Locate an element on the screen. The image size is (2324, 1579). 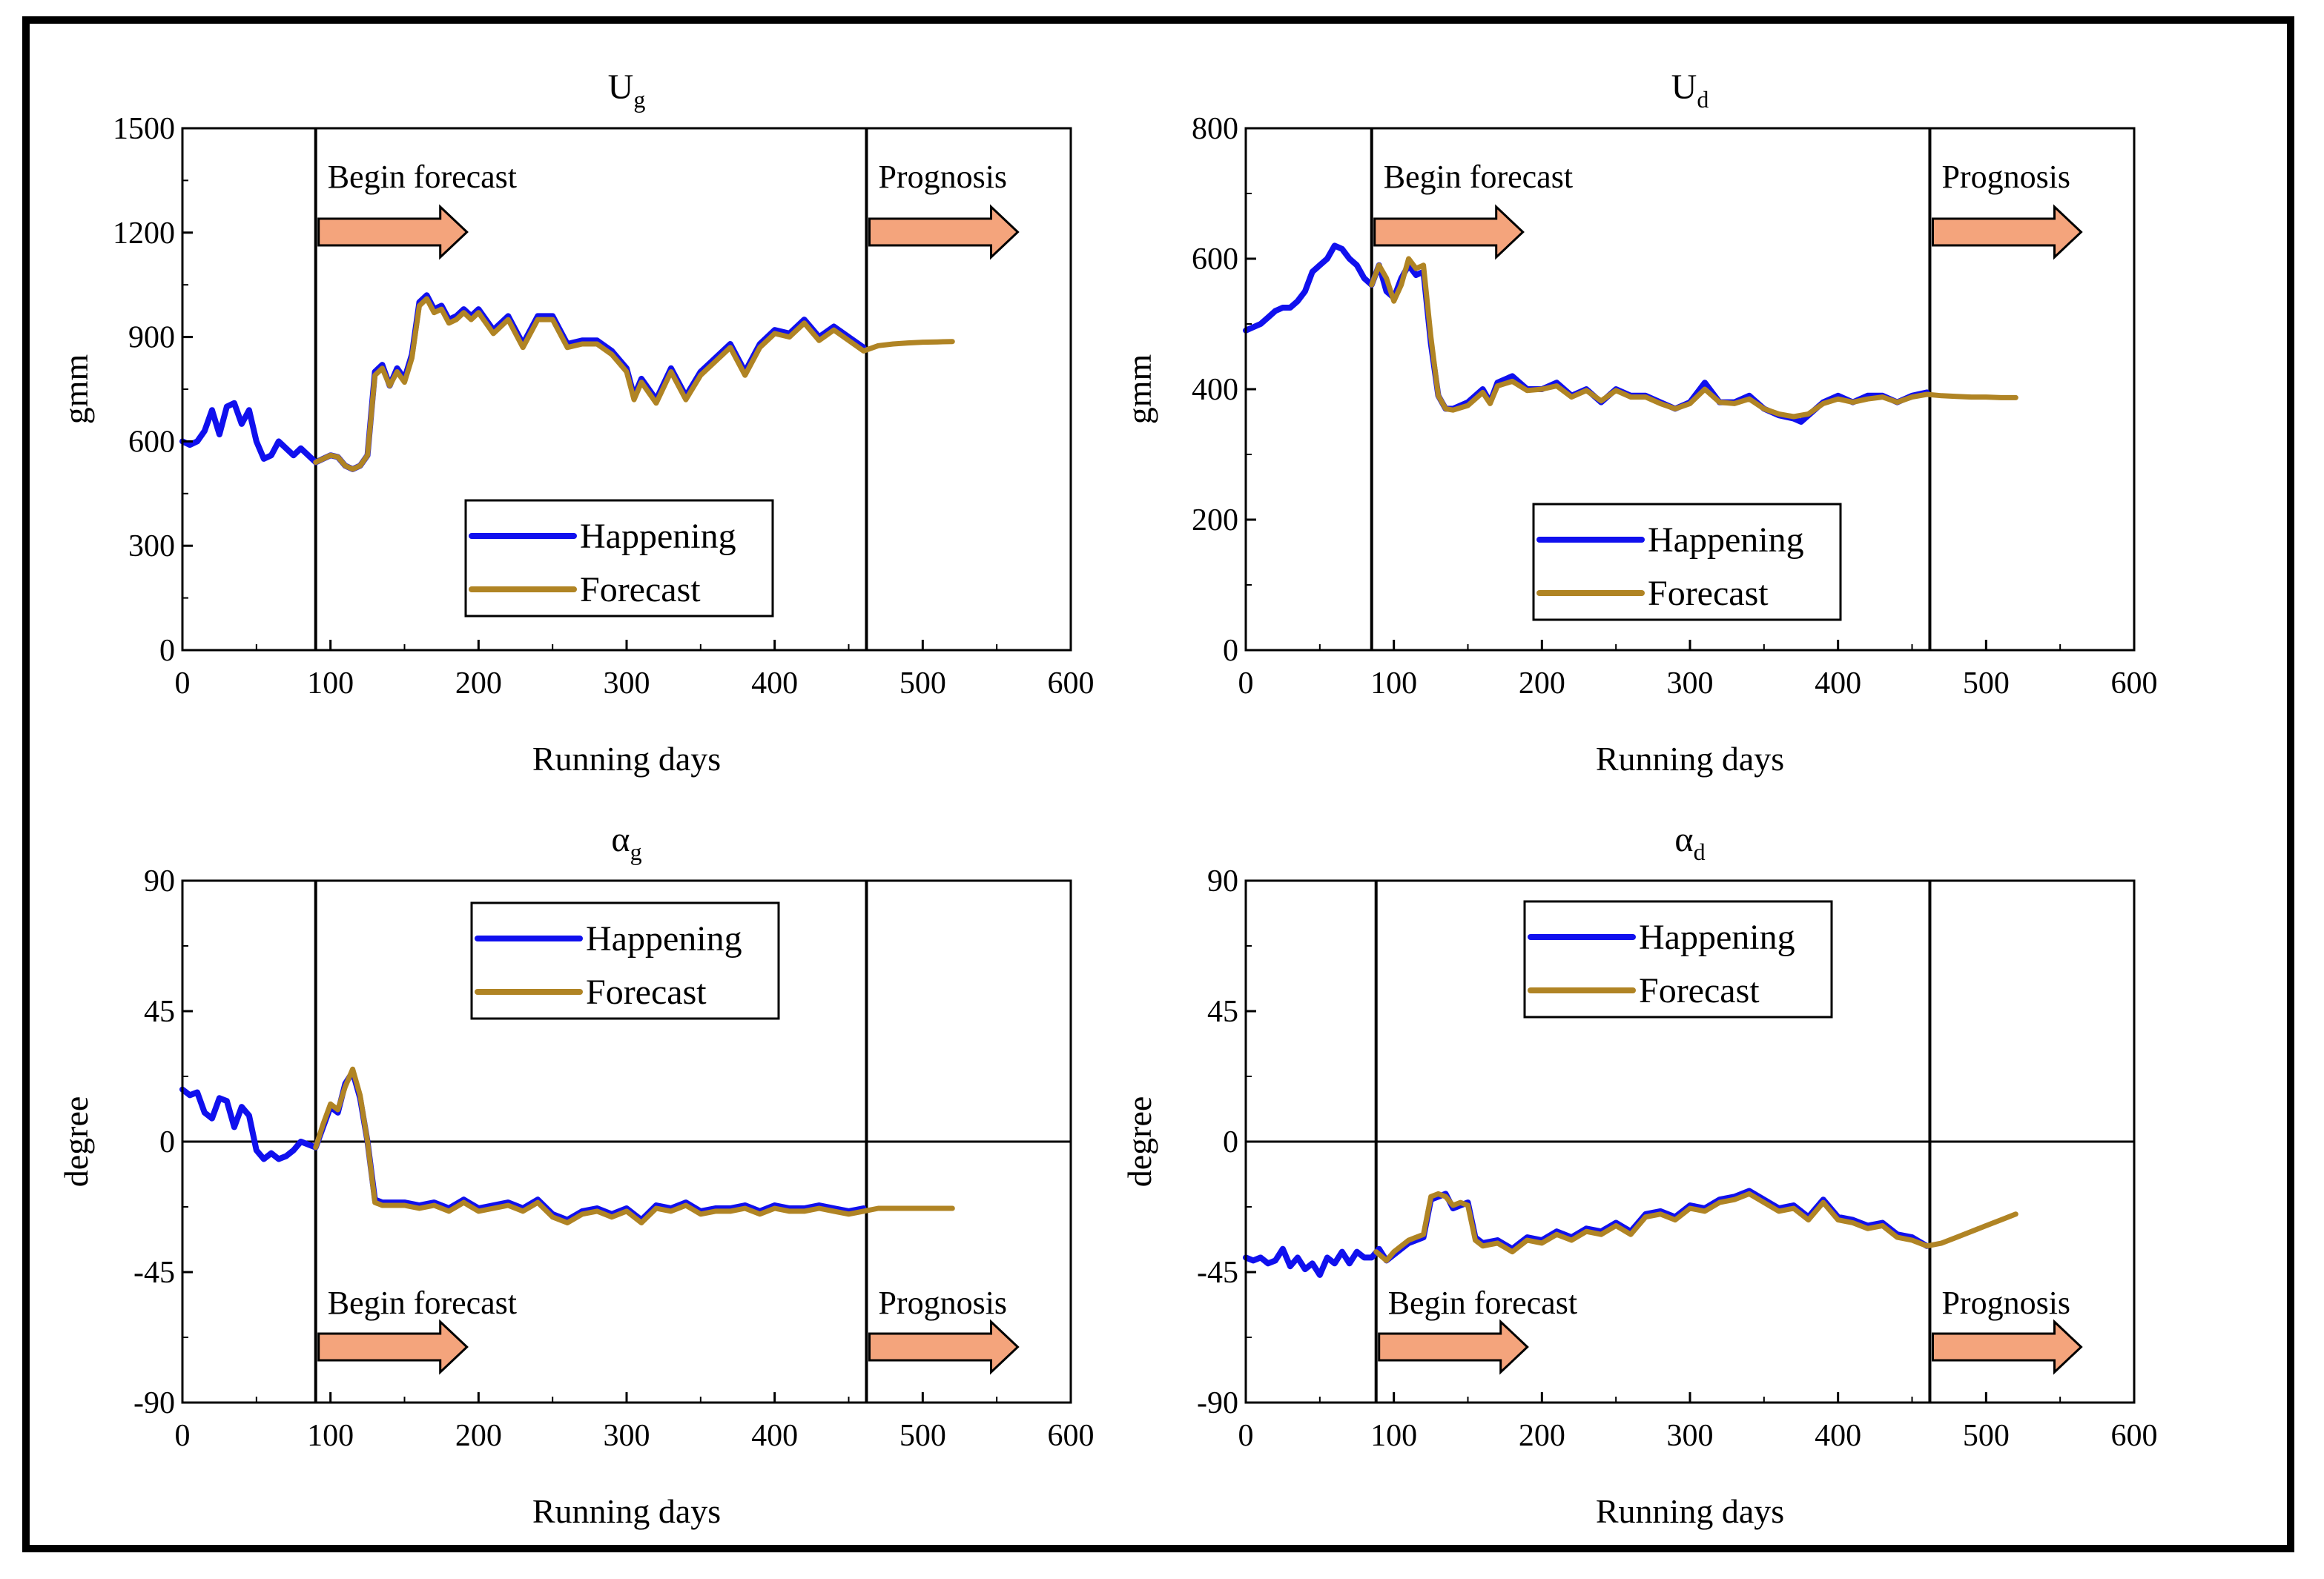
chart-title: αg is located at coordinates (626, 842).